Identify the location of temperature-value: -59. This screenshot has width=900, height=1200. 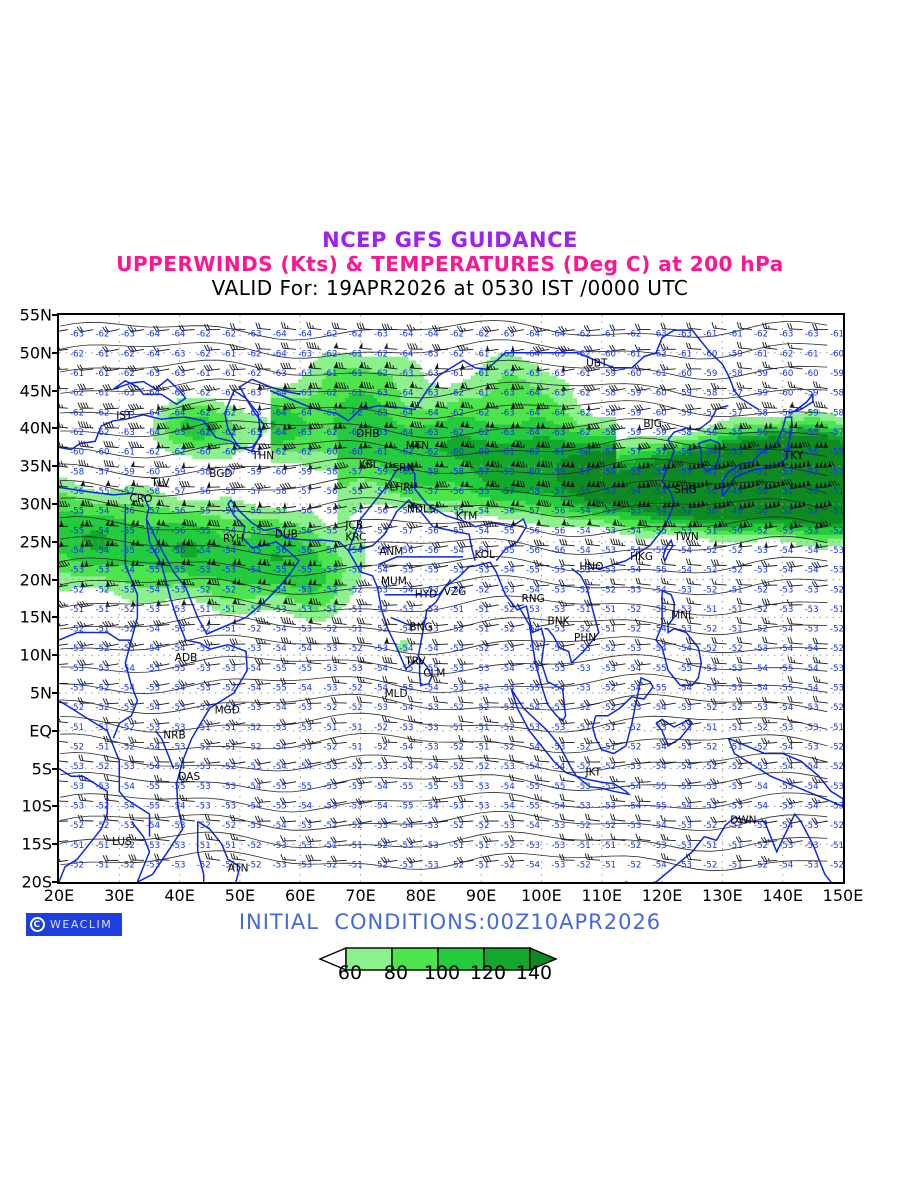
(836, 374).